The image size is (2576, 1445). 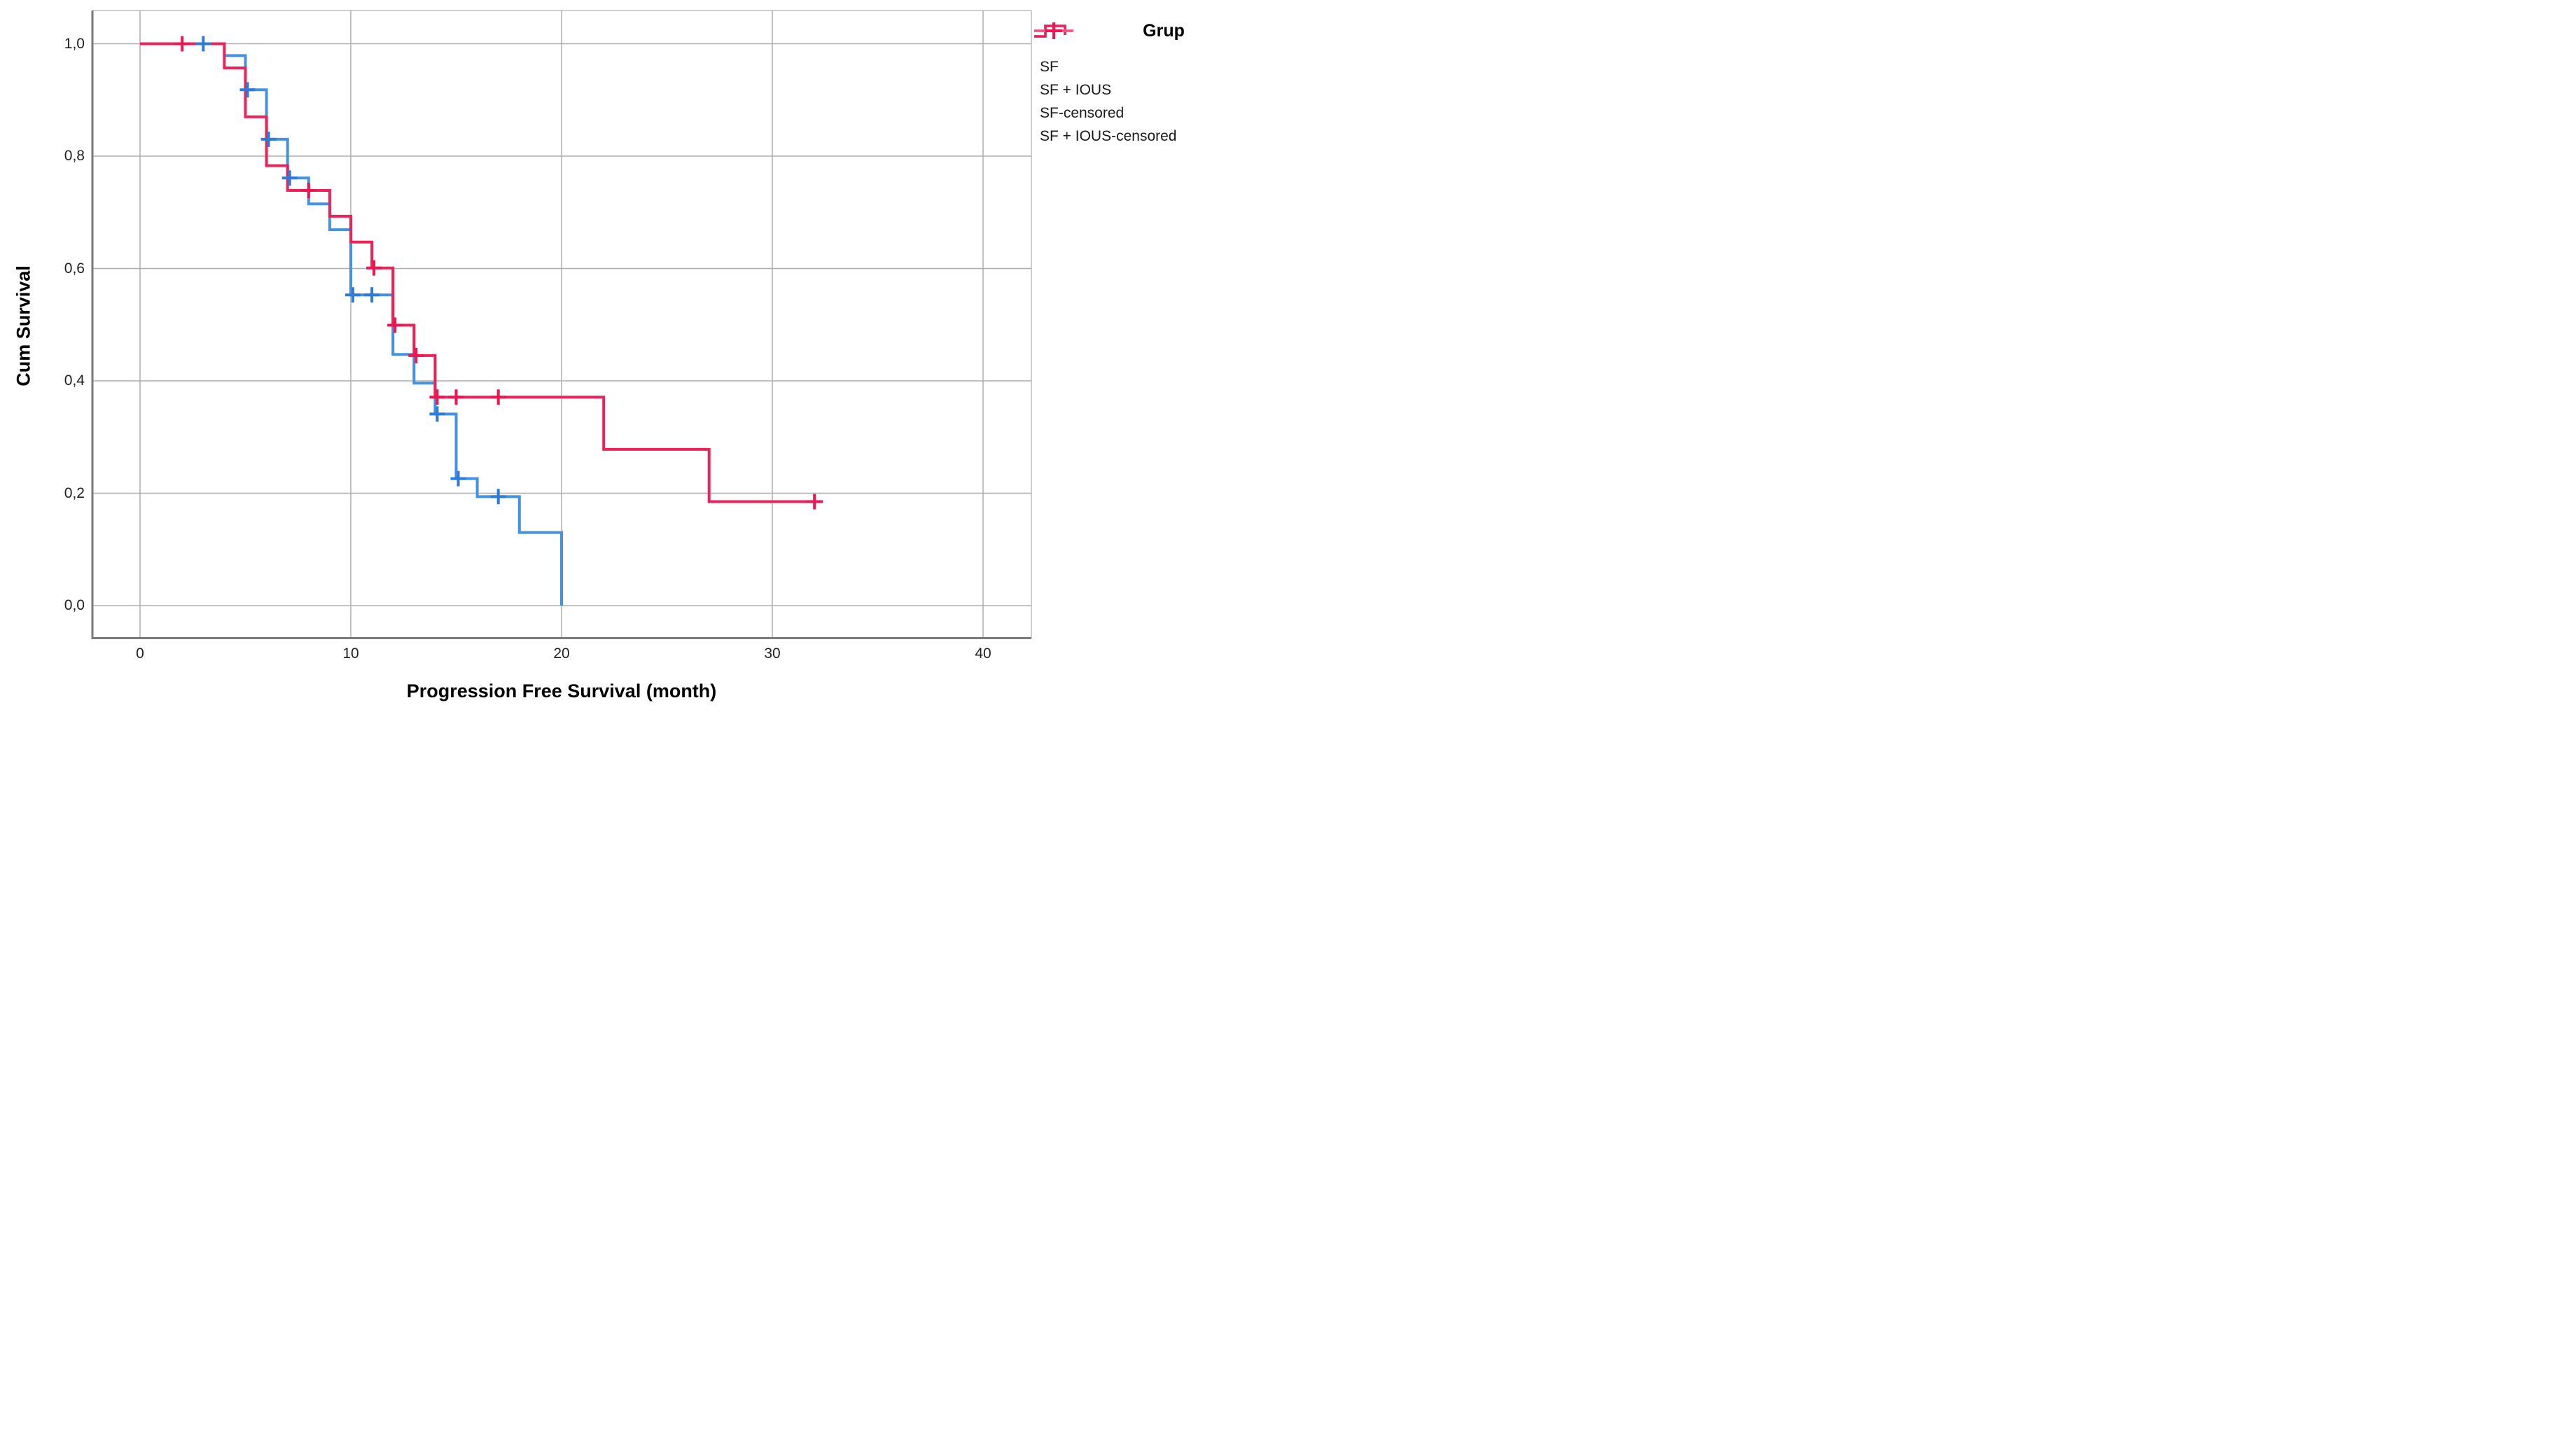 I want to click on censored-cross-key-icon, so click(x=1053, y=30).